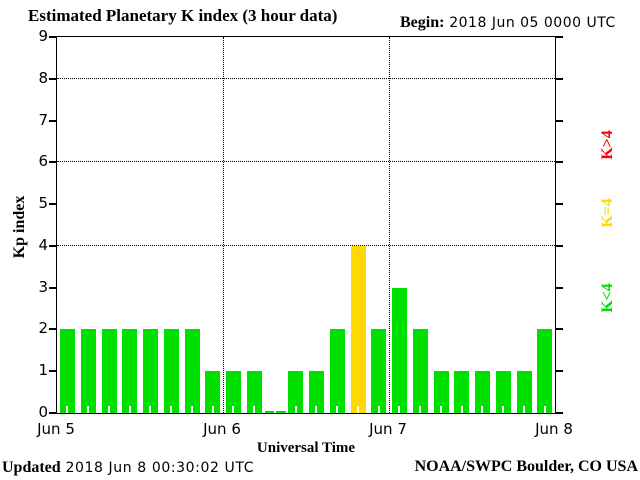 This screenshot has width=640, height=480. I want to click on y-tick-label: 8, so click(43, 78).